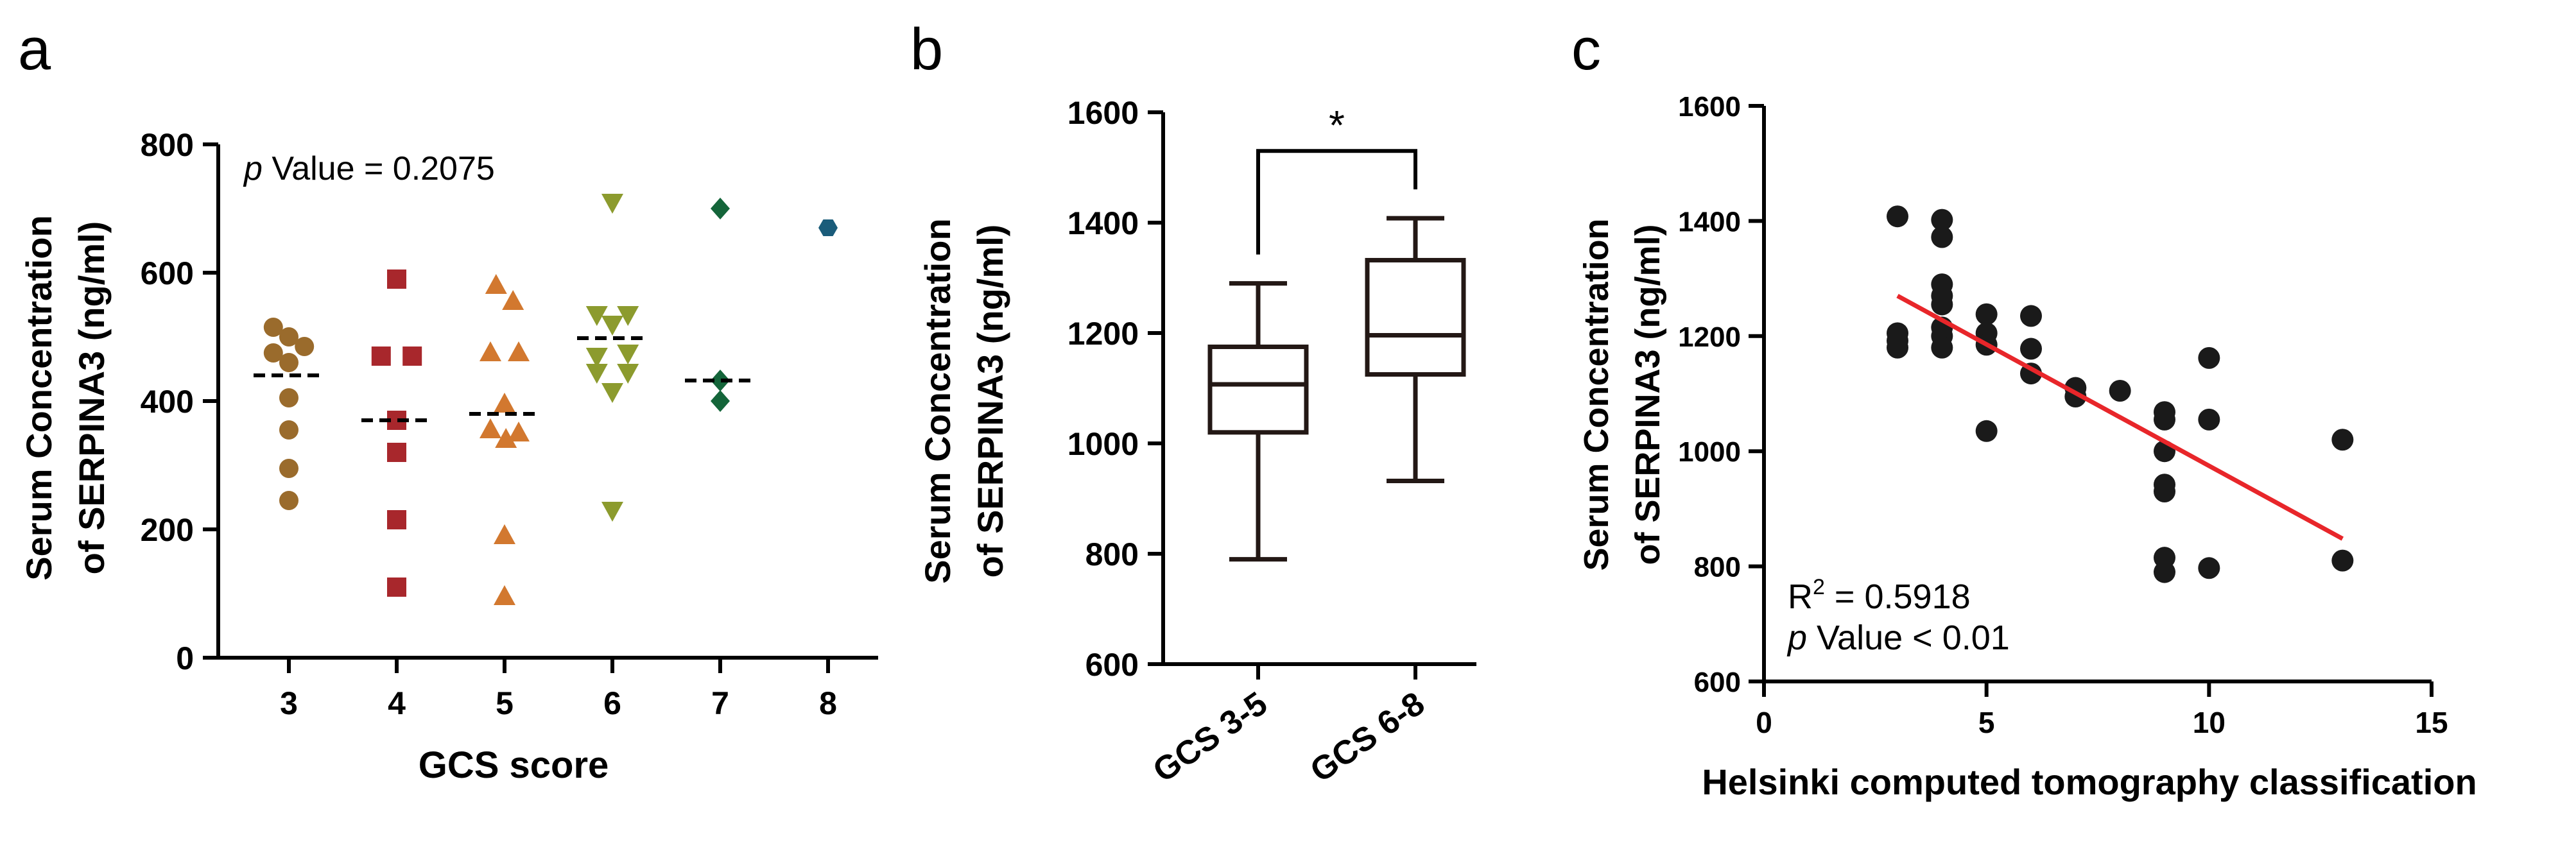  I want to click on panel-a-y-axis-label-line1: Serum Concentration, so click(39, 398).